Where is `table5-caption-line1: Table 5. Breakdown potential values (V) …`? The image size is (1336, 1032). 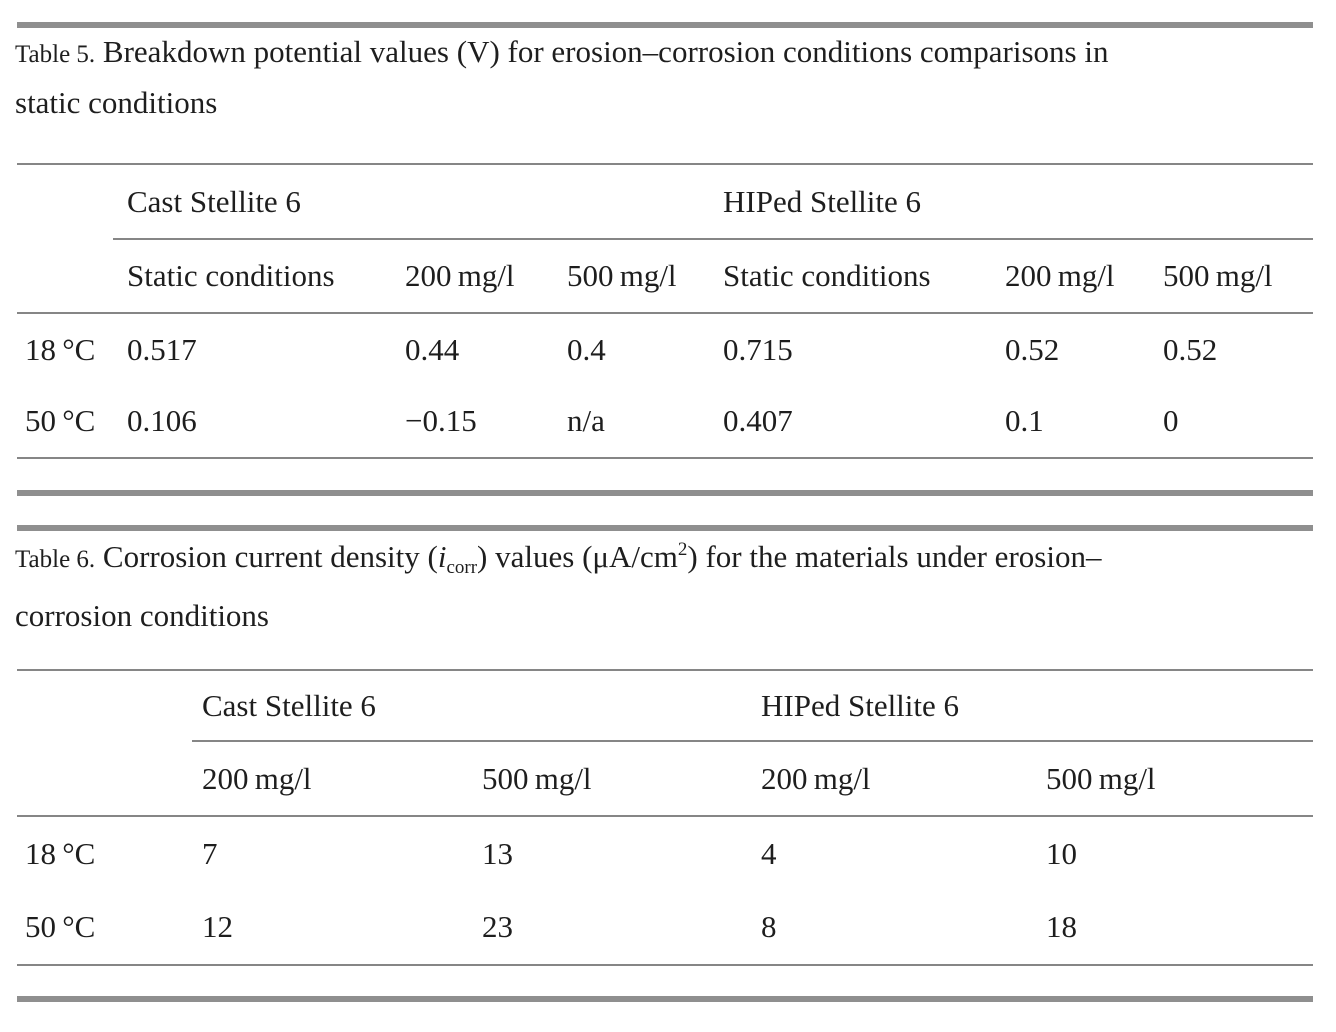
table5-caption-line1: Table 5. Breakdown potential values (V) … is located at coordinates (670, 53).